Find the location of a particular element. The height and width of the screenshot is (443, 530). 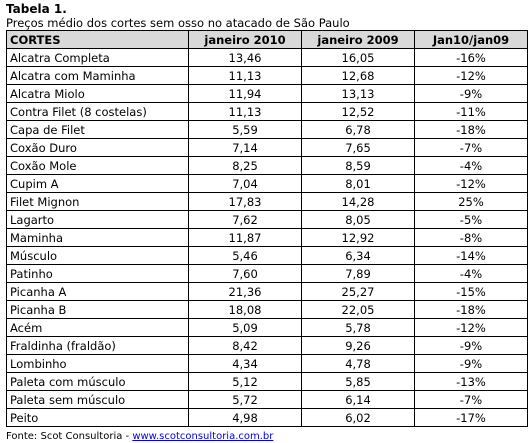

price-2010-cell: 5,72 is located at coordinates (245, 399).